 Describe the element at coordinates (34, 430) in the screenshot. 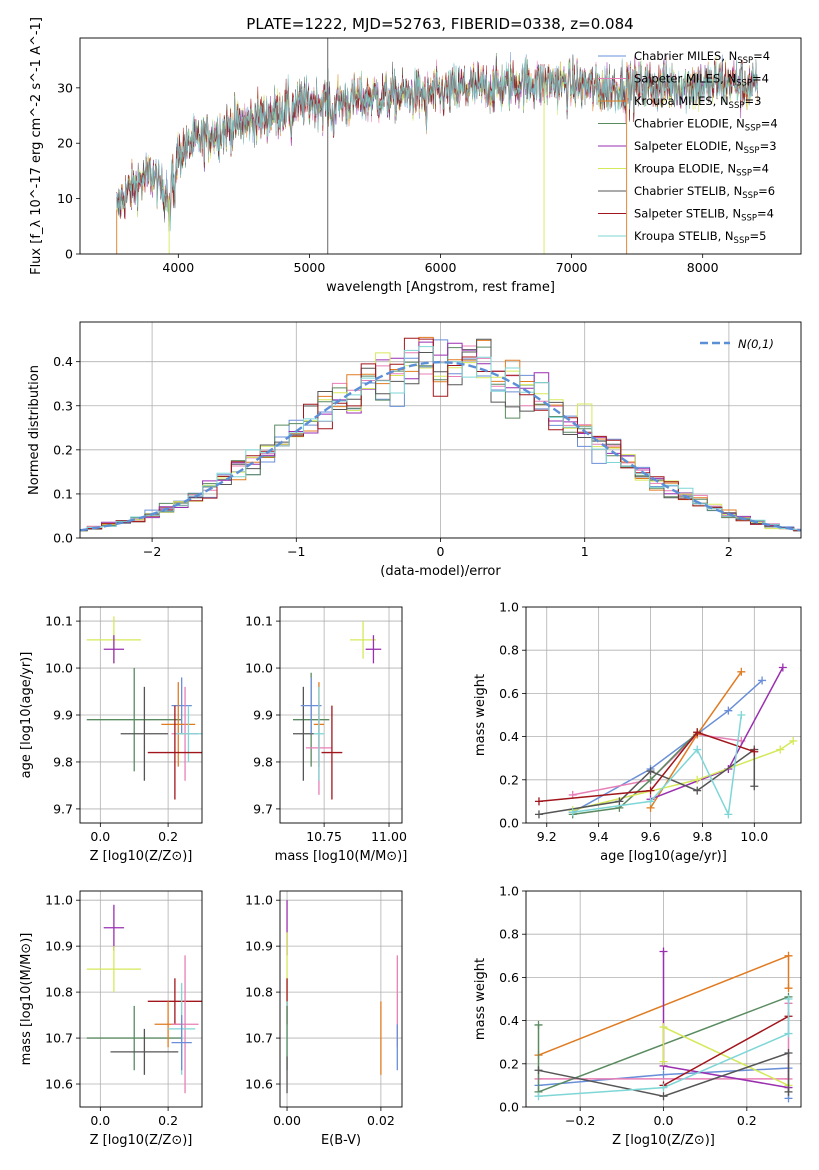

I see `y-axis-label: Normed distribution` at that location.